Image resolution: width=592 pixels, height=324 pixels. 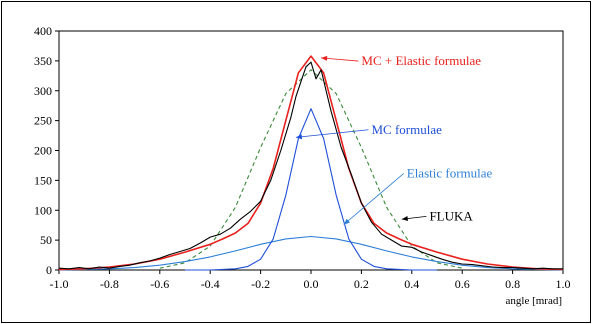 I want to click on y-tick-label: 150, so click(x=43, y=180).